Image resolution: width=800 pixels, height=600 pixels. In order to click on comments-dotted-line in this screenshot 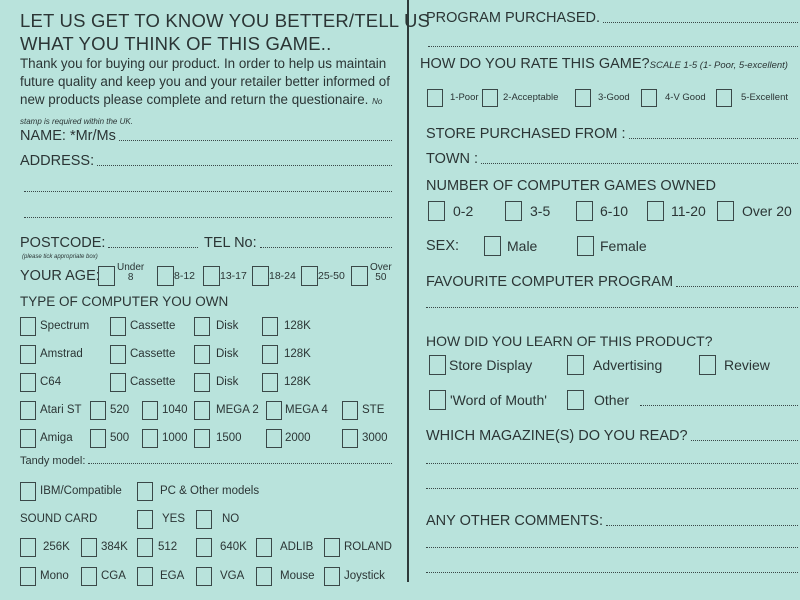, I will do `click(701, 525)`.